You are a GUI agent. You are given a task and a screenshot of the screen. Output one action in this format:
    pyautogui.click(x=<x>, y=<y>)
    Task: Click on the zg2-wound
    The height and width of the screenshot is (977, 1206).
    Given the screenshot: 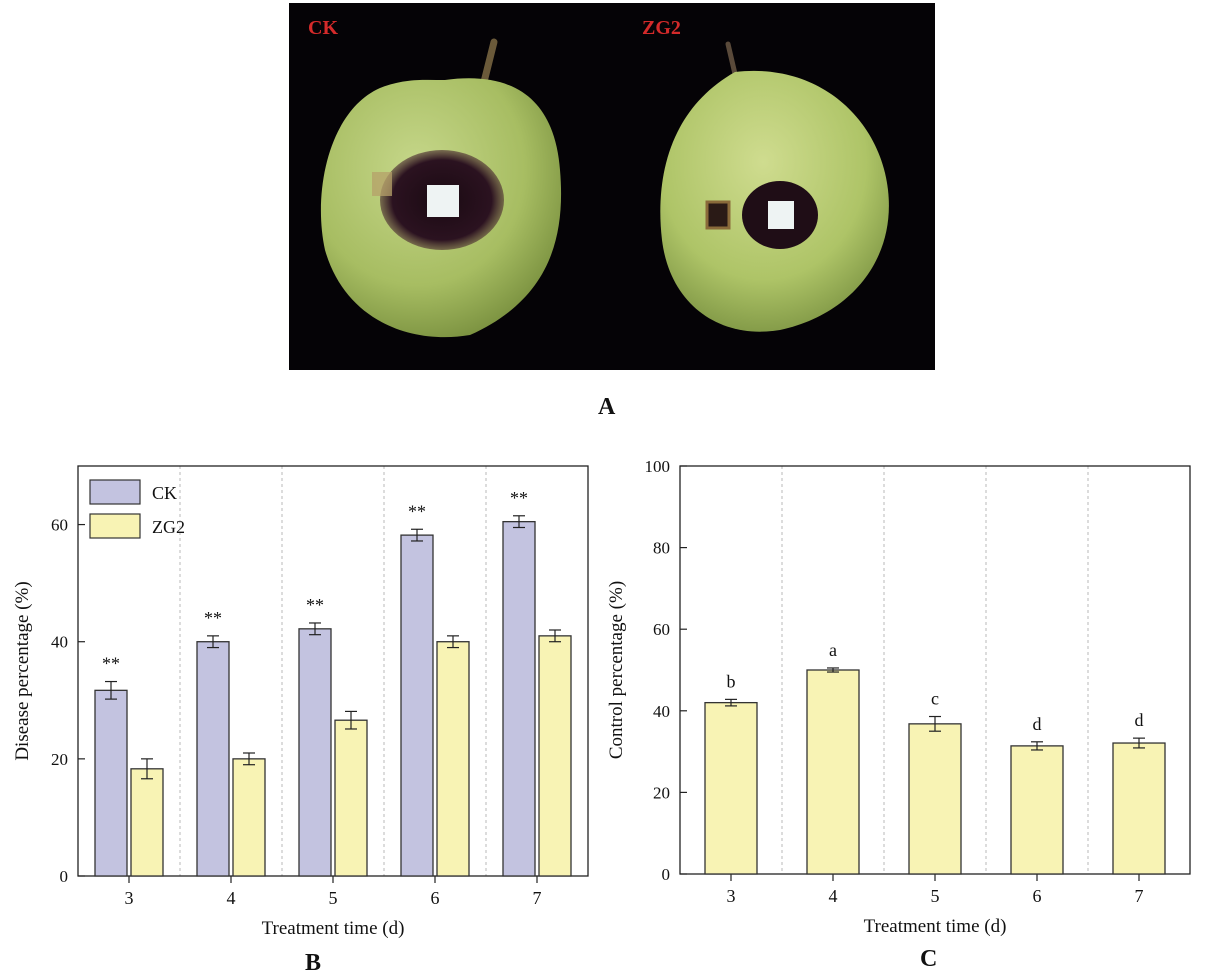 What is the action you would take?
    pyautogui.click(x=781, y=215)
    